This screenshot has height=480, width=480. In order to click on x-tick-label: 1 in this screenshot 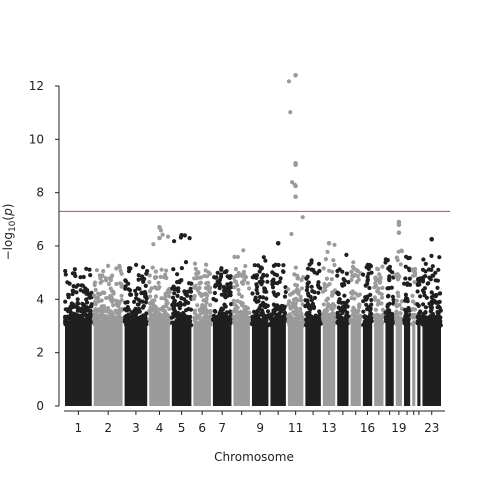, I will do `click(79, 428)`.